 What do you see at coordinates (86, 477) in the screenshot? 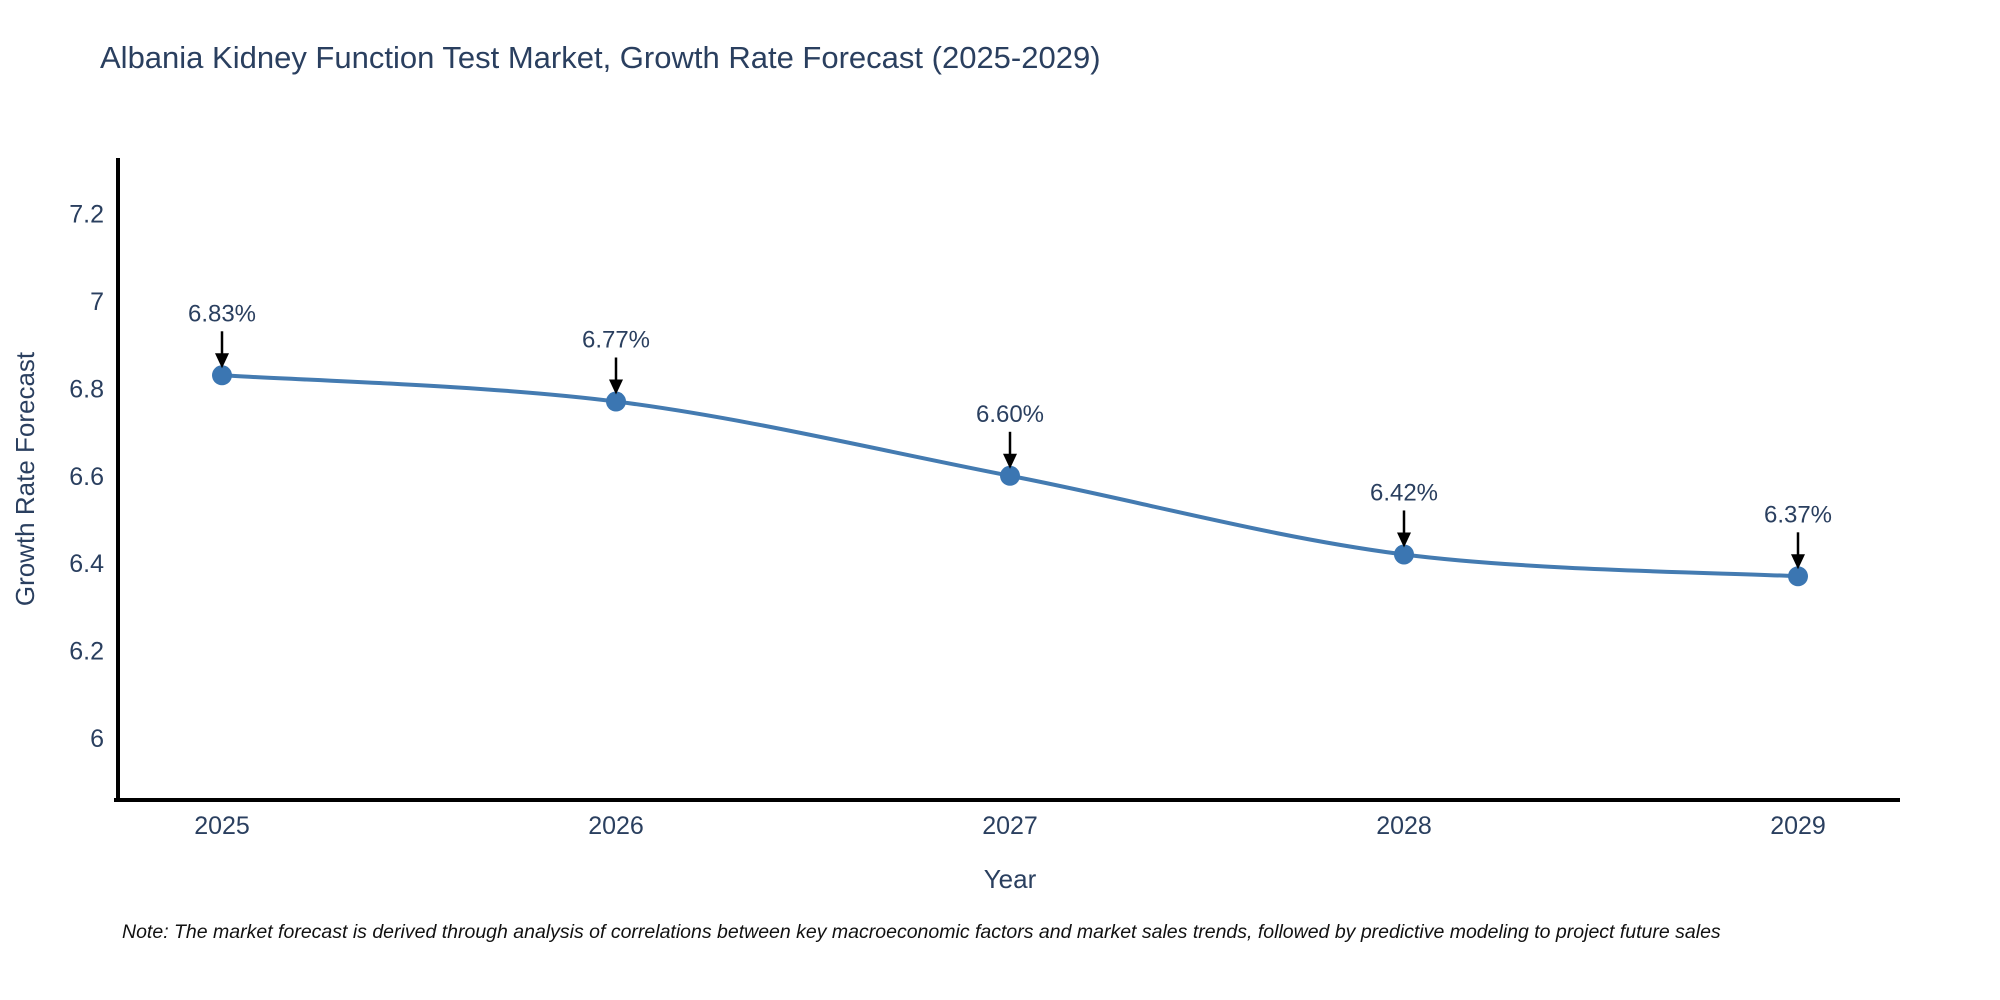
I see `y-tick-label: 6.6` at bounding box center [86, 477].